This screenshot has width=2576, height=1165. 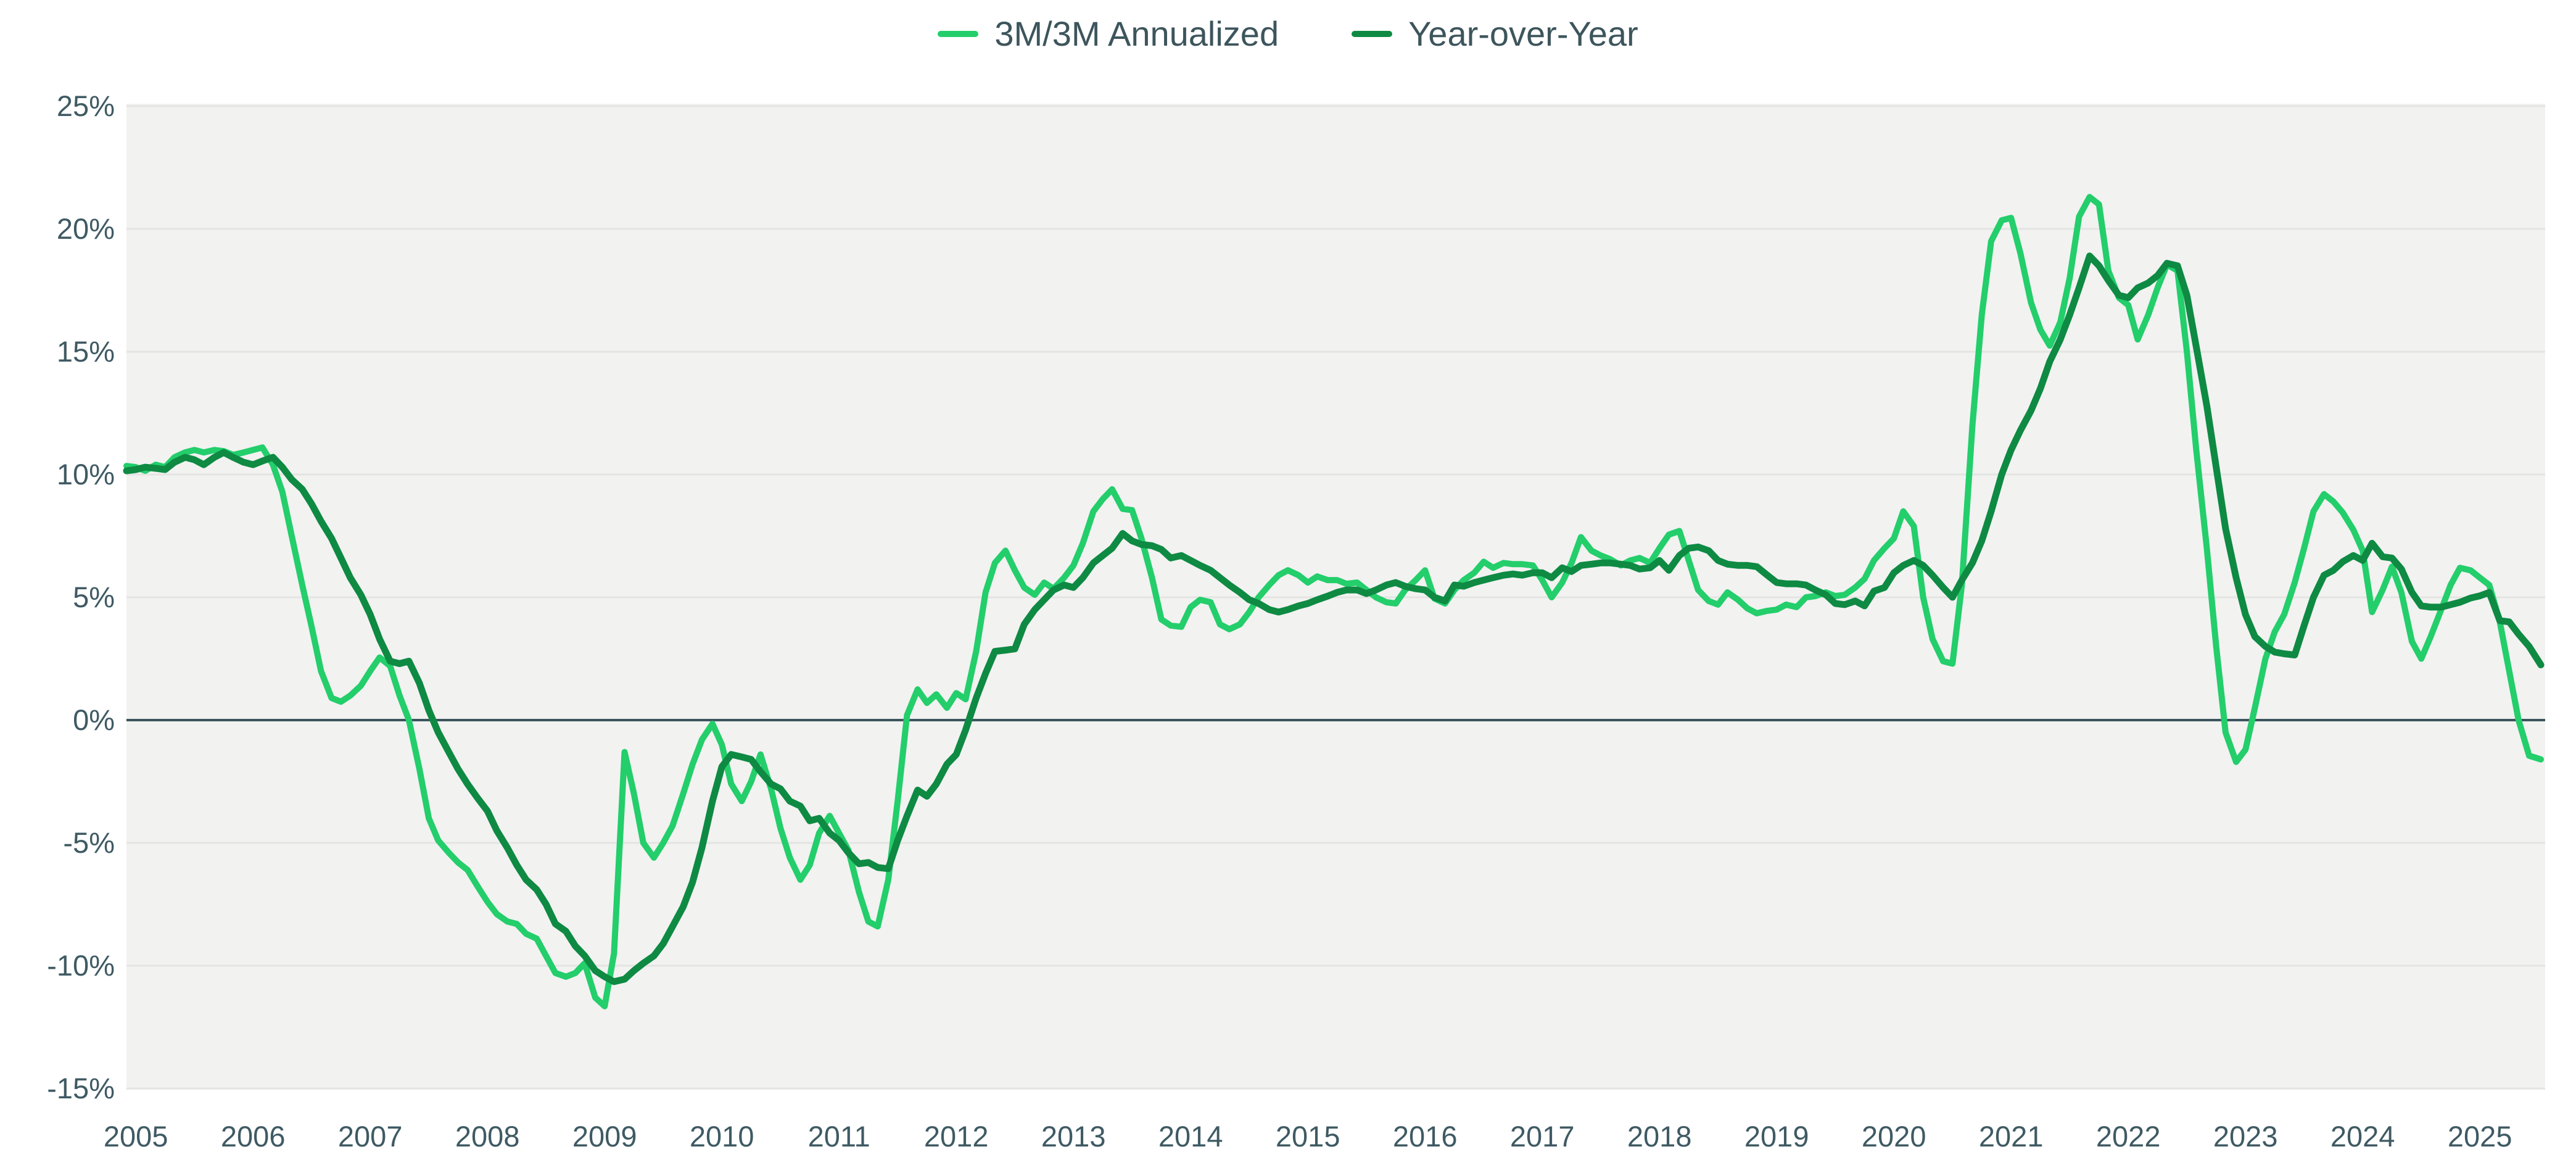 I want to click on x-tick-label: 2019, so click(x=1776, y=1137).